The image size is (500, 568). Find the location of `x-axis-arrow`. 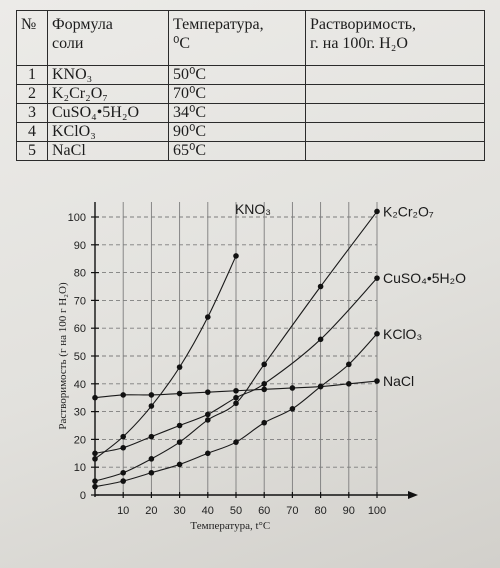

x-axis-arrow is located at coordinates (413, 495).